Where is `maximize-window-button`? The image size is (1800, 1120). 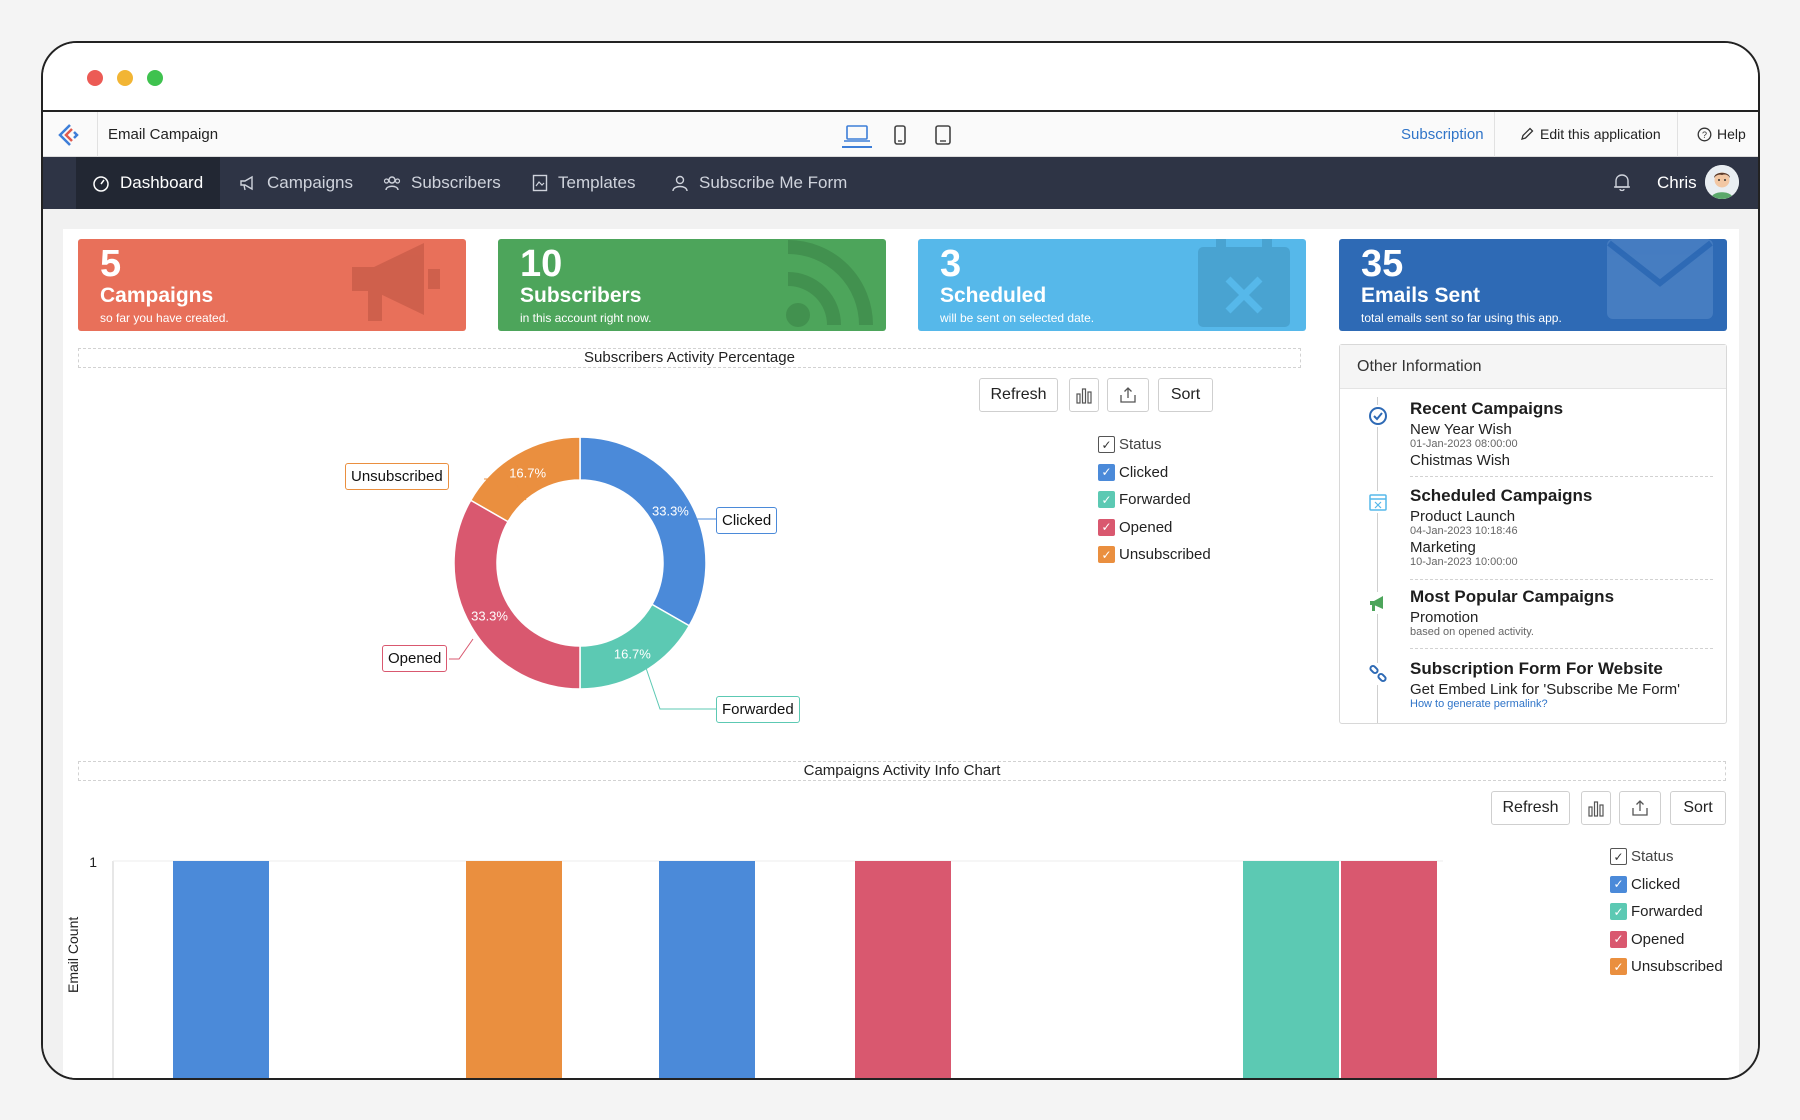 maximize-window-button is located at coordinates (155, 78).